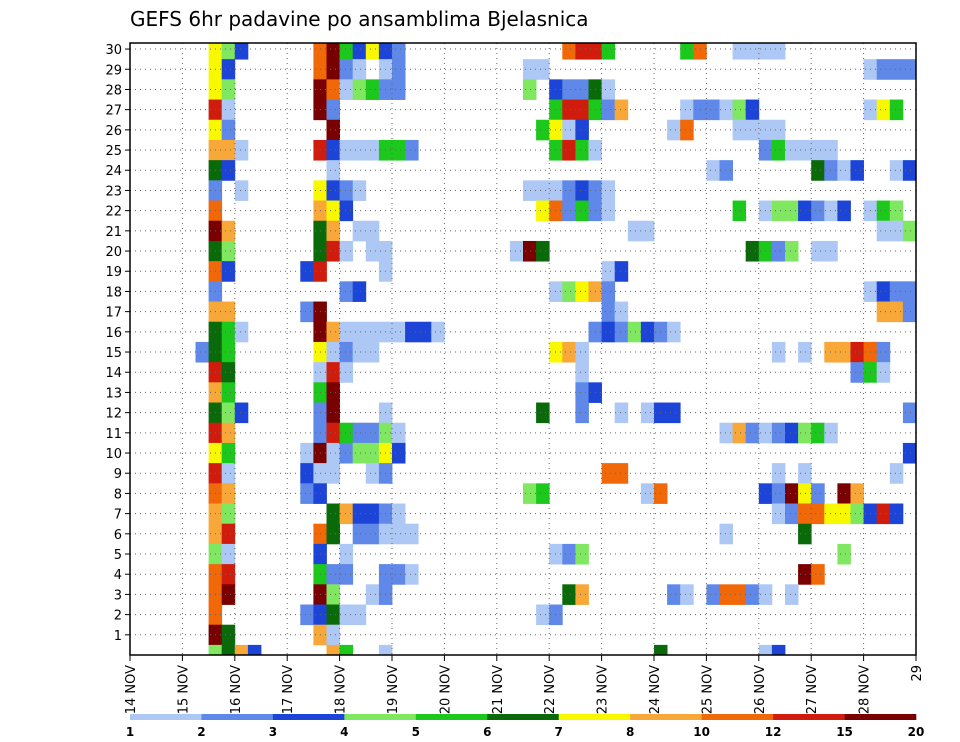  I want to click on x-tick-label: 23 NOV, so click(603, 689).